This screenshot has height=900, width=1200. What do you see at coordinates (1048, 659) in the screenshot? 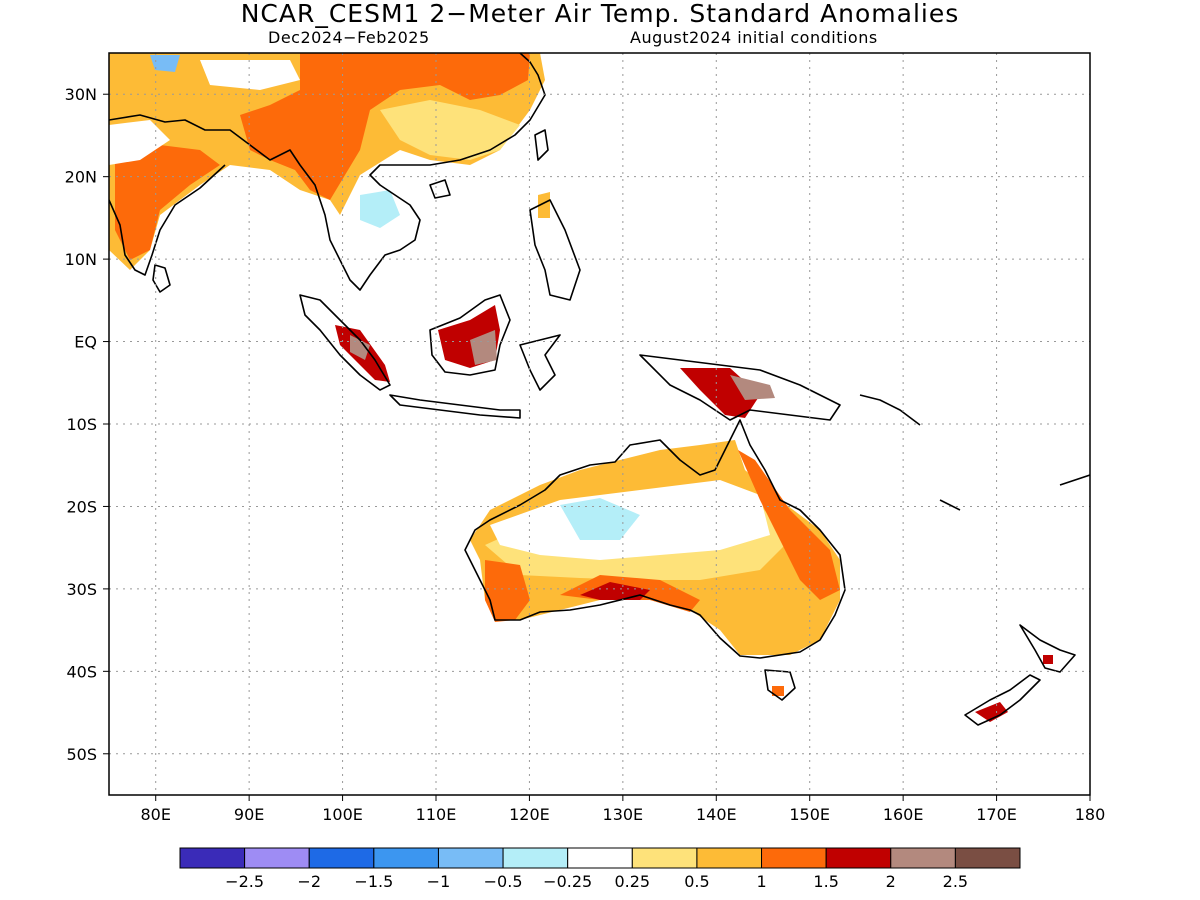
I see `nz-north-anomaly` at bounding box center [1048, 659].